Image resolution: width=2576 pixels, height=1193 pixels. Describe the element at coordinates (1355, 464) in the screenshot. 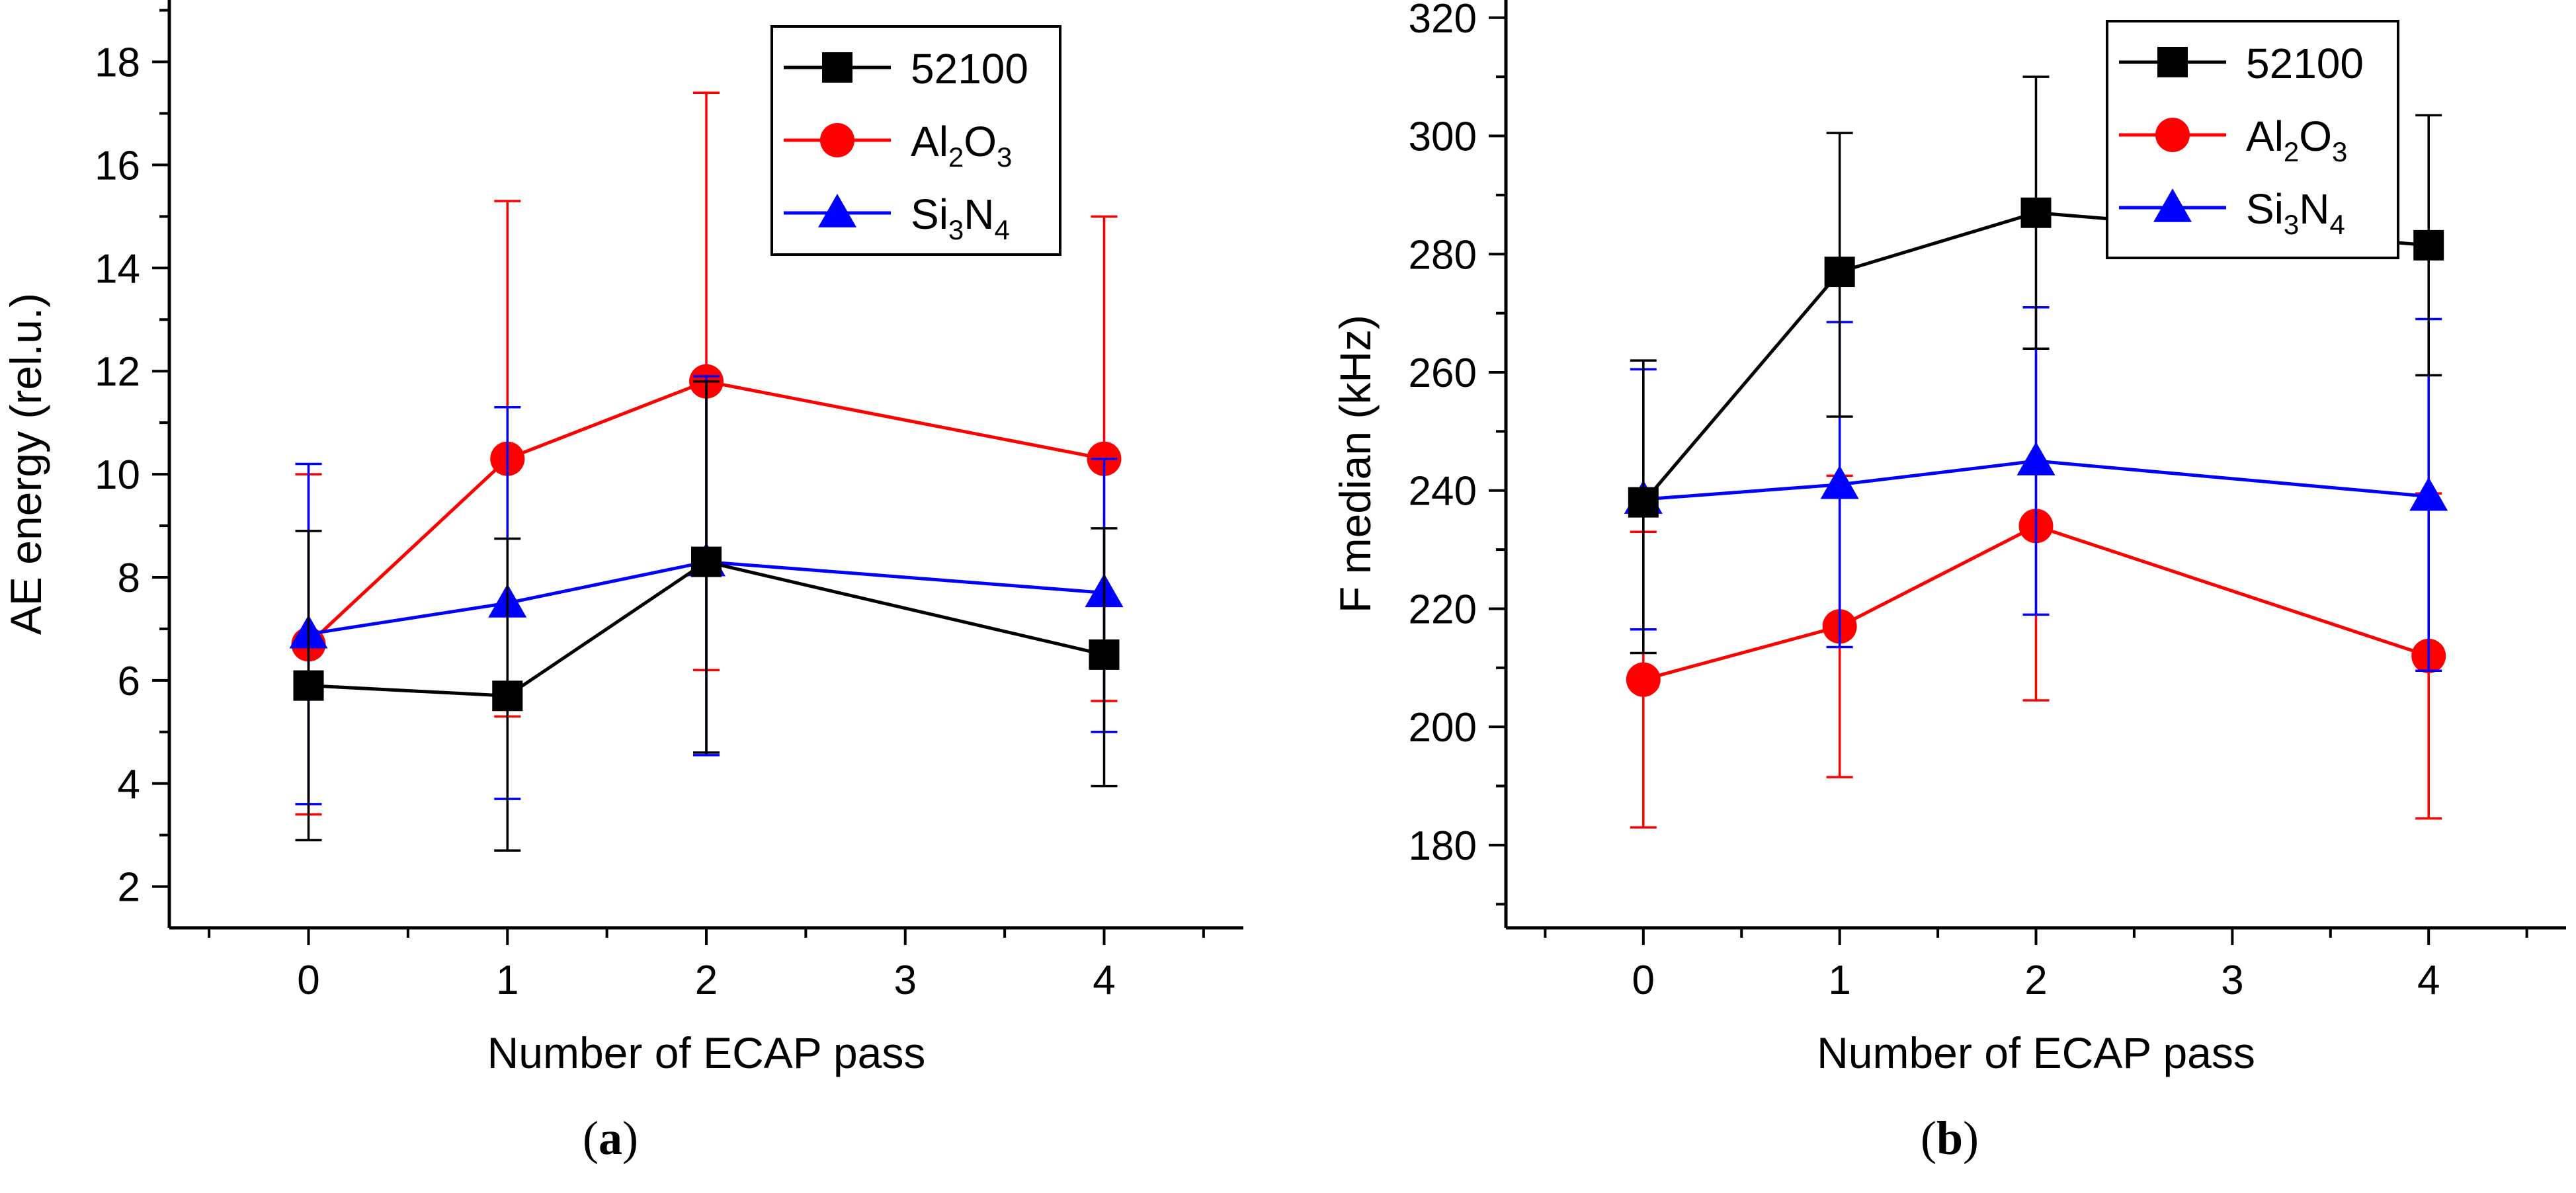

I see `y-axis-title: F median (kHz)` at that location.